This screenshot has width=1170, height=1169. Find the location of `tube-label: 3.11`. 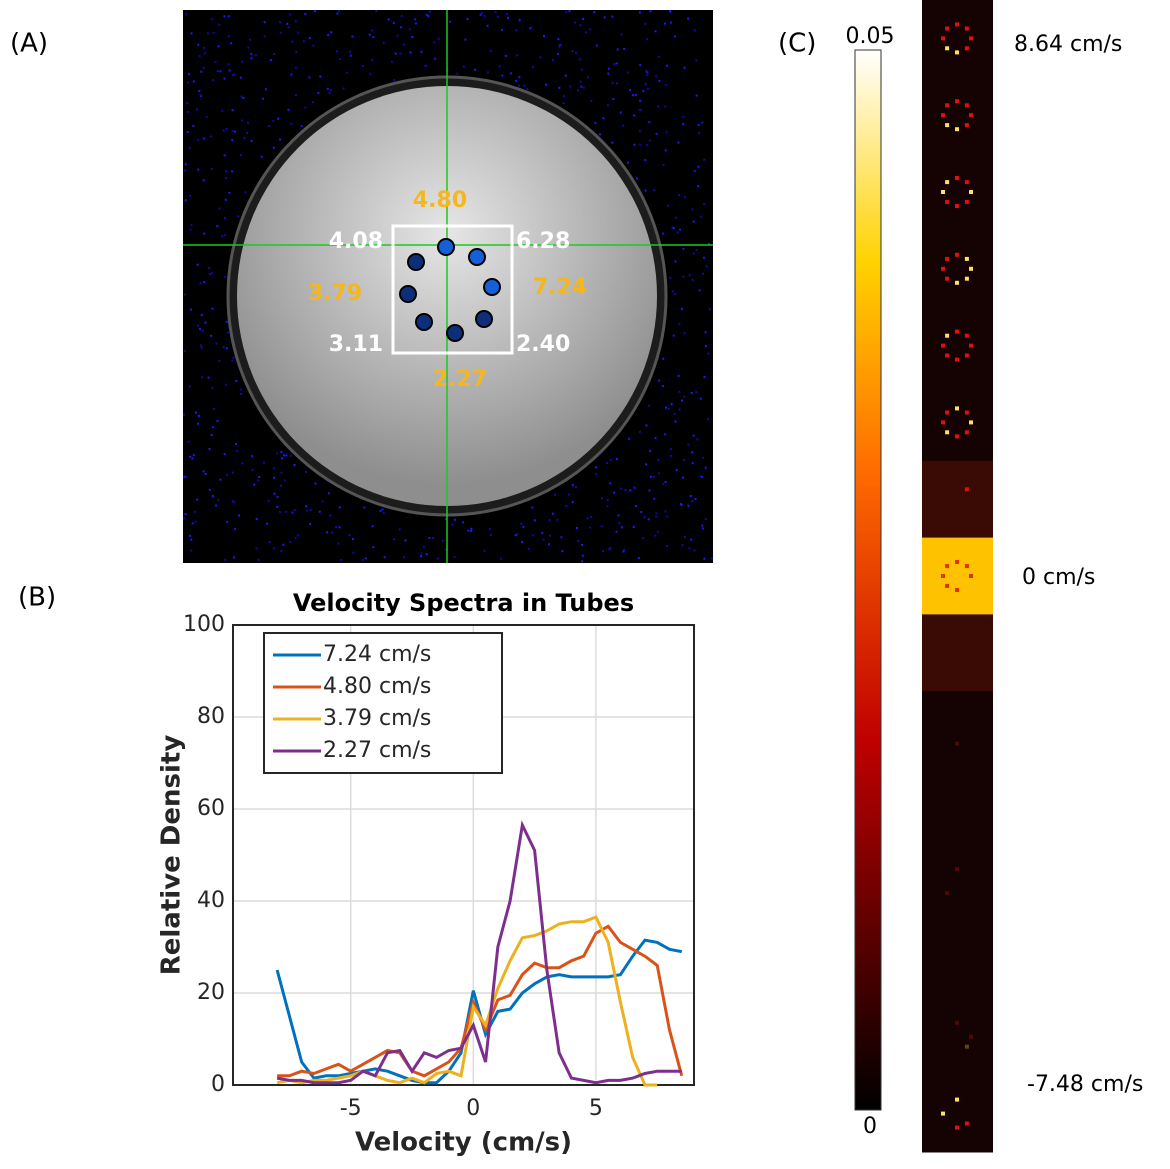

tube-label: 3.11 is located at coordinates (356, 344).